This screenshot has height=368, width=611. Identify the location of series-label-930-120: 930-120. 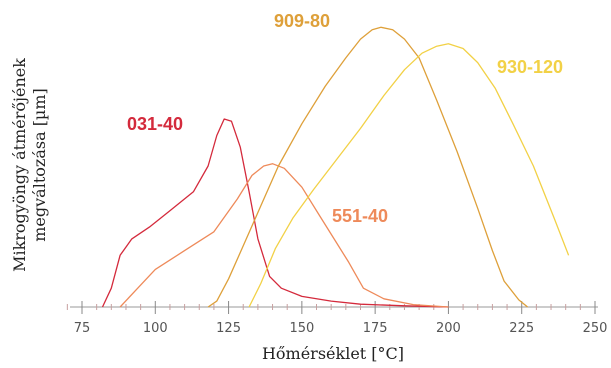
(530, 67).